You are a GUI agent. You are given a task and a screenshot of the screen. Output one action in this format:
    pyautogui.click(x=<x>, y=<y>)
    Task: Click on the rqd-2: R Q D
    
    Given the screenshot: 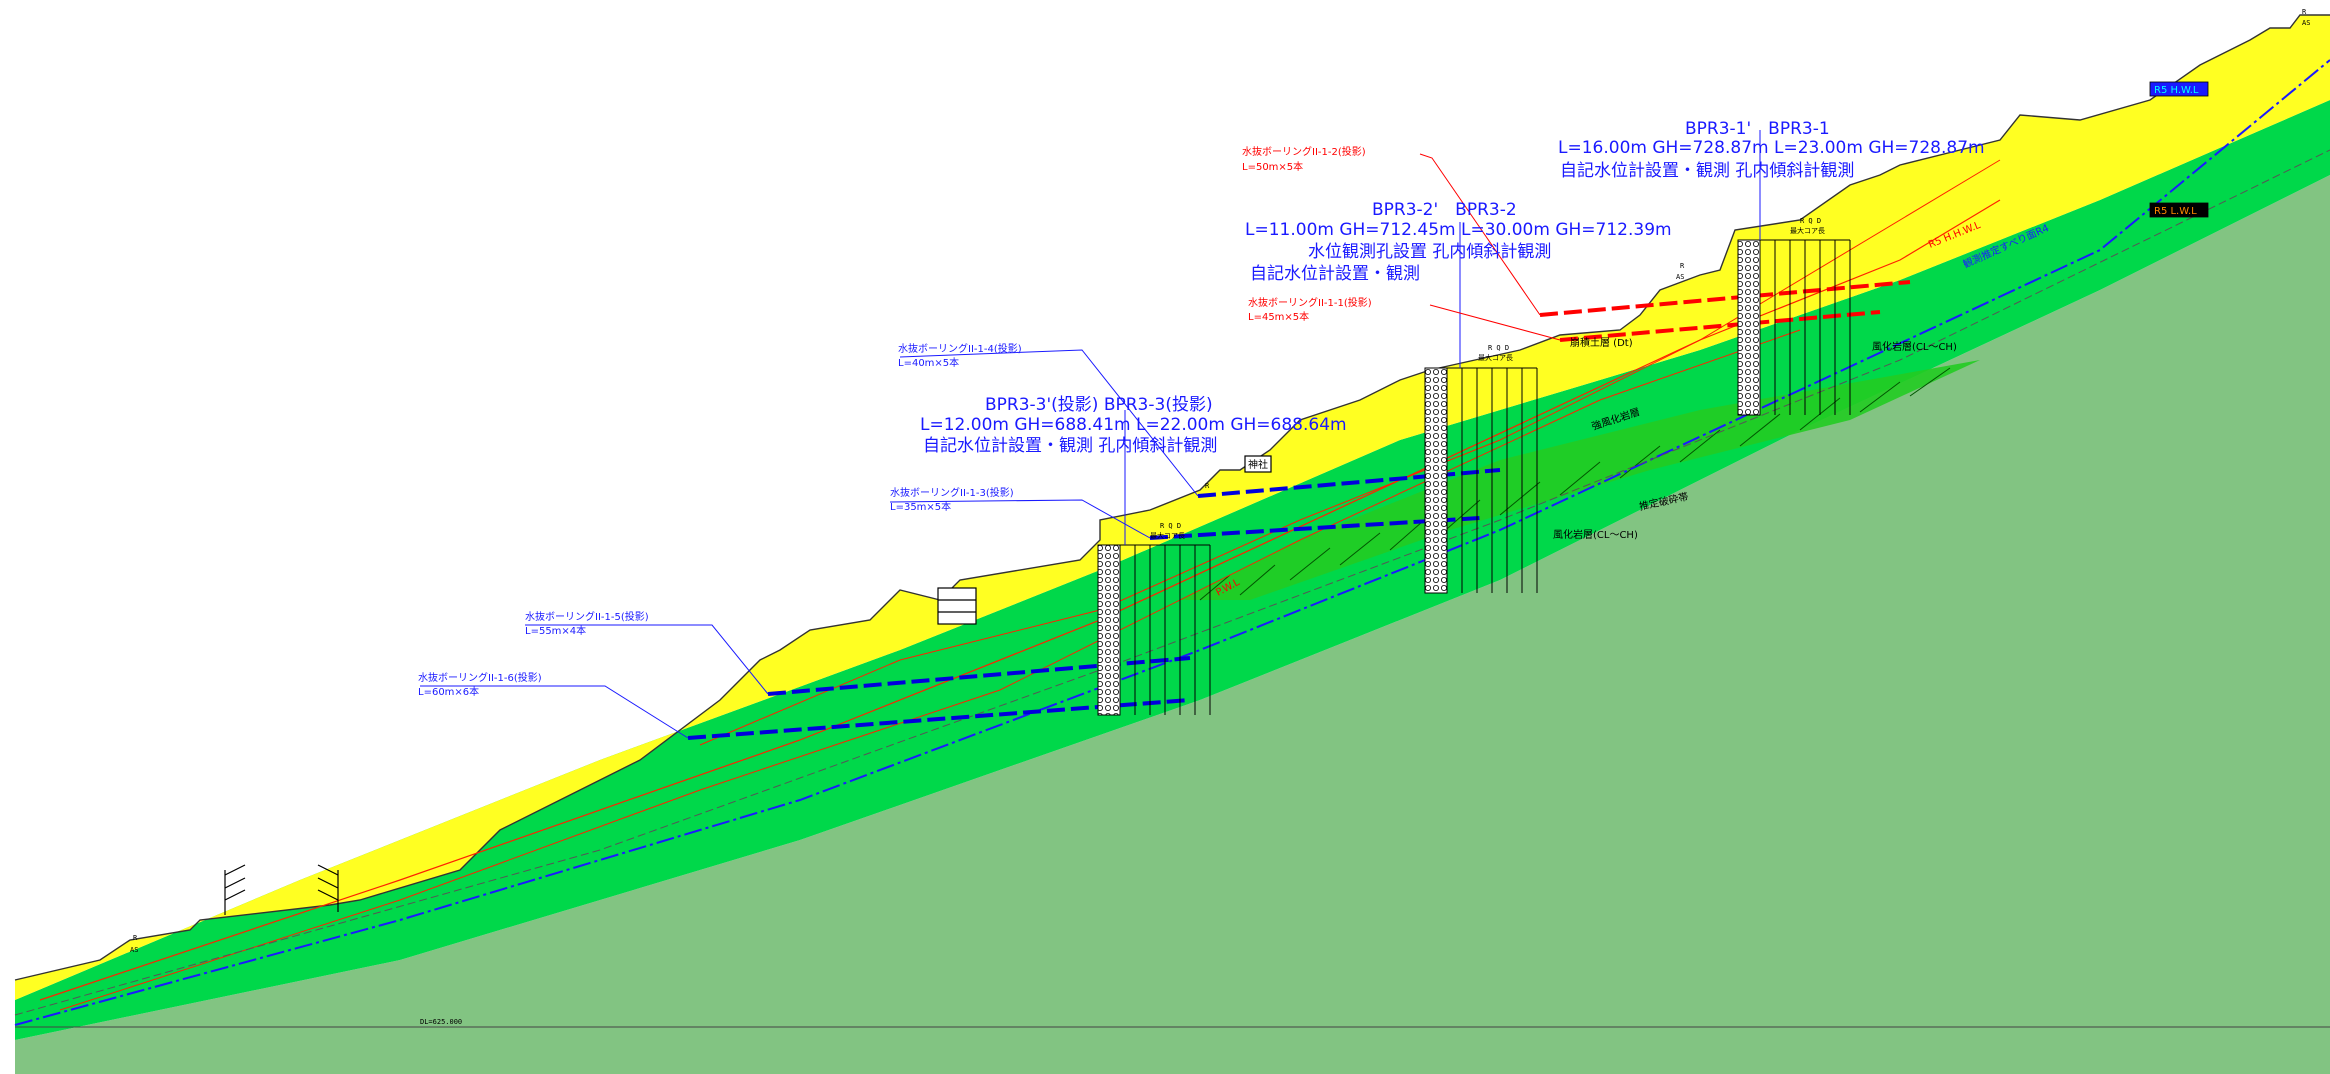 What is the action you would take?
    pyautogui.click(x=1498, y=348)
    